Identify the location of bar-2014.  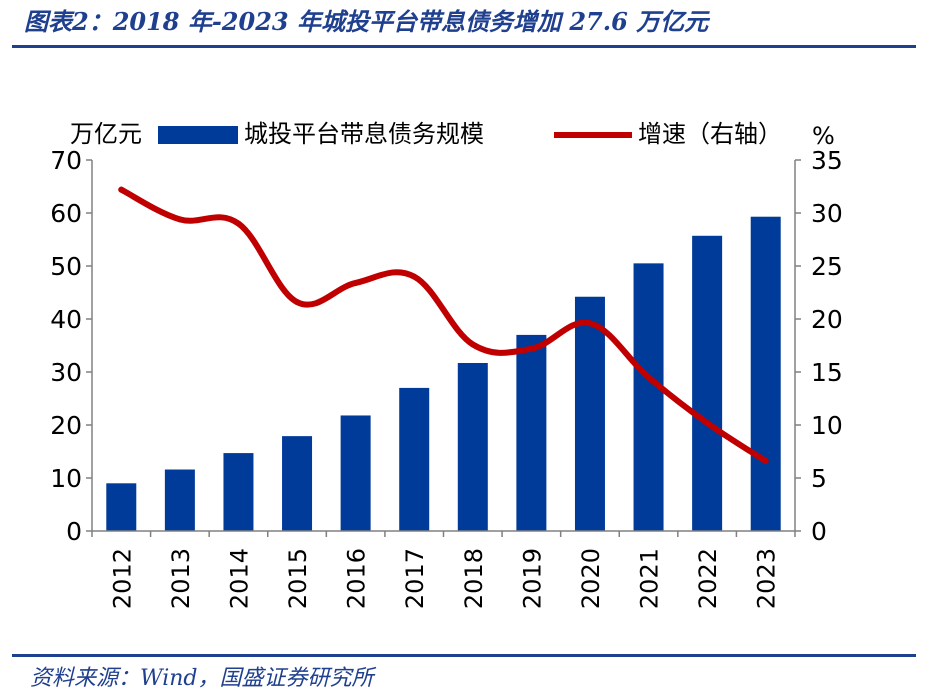
(238, 492).